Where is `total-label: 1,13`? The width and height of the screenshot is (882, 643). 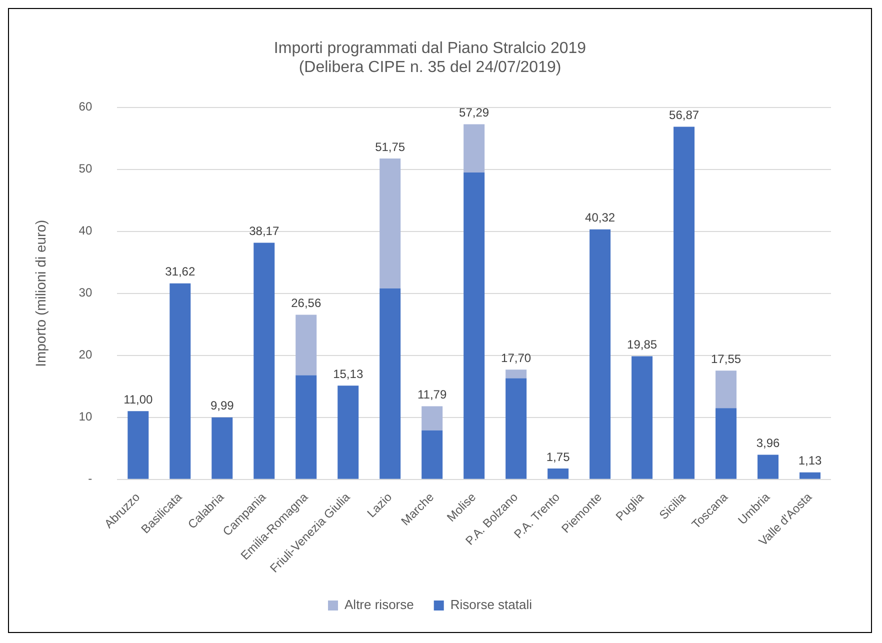
total-label: 1,13 is located at coordinates (810, 461).